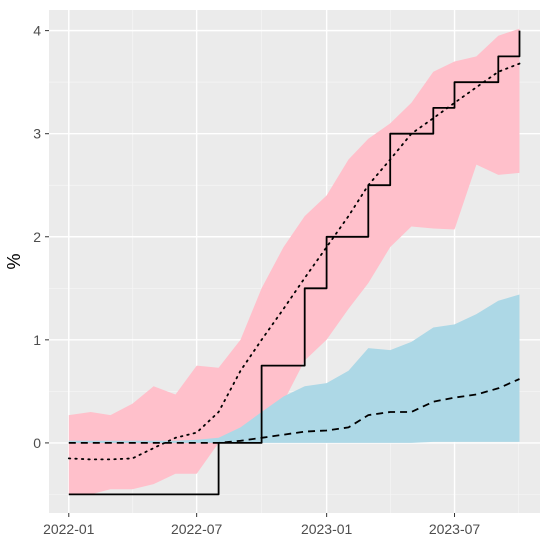  What do you see at coordinates (37, 237) in the screenshot?
I see `y-tick-label: 2` at bounding box center [37, 237].